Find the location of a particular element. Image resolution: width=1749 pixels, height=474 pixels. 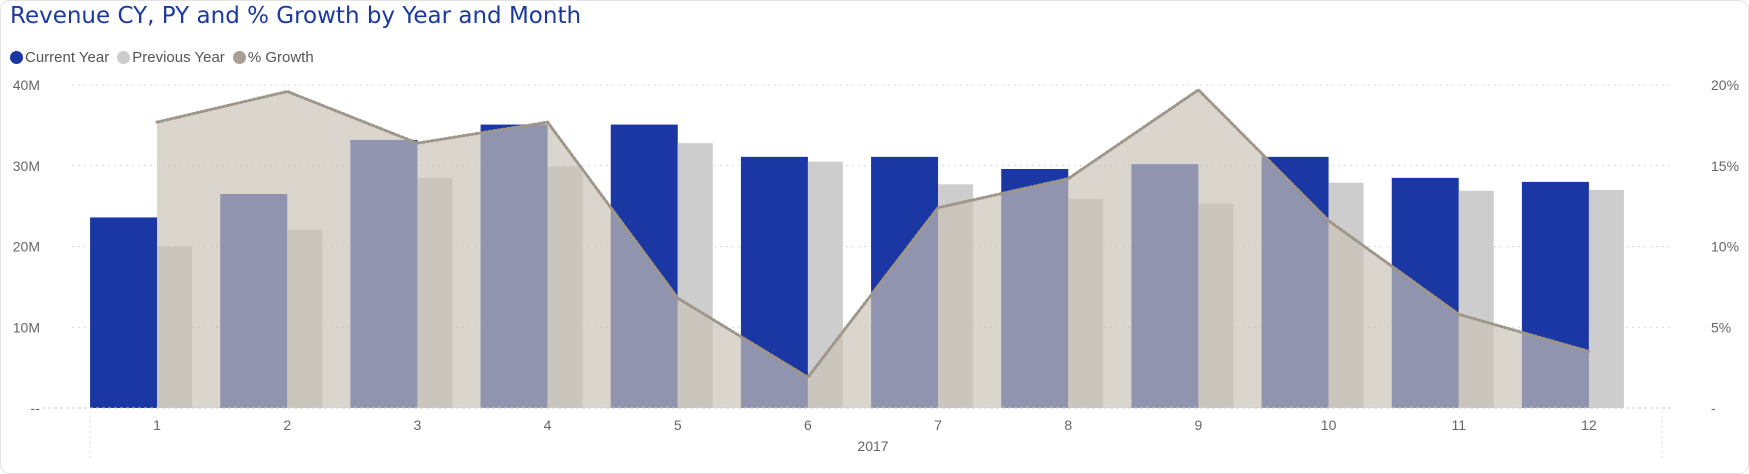

legend-marker-growth is located at coordinates (239, 57).